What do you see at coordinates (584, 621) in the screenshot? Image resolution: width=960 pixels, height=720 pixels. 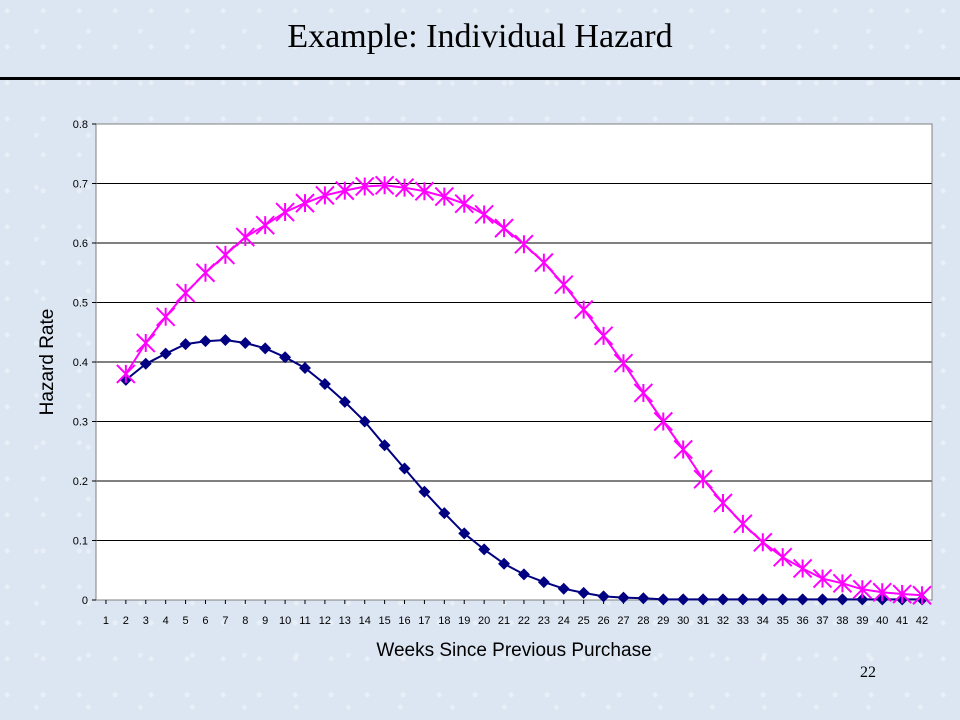 I see `x-tick-label: 25` at bounding box center [584, 621].